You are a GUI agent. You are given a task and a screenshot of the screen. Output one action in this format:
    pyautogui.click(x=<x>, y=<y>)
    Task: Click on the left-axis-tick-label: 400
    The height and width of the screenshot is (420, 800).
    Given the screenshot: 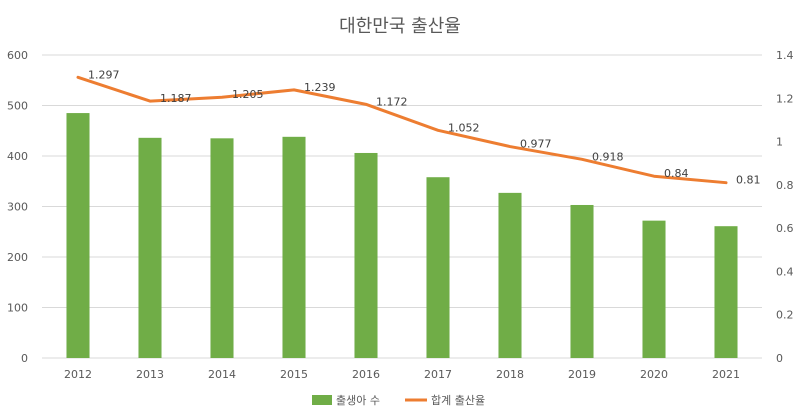 What is the action you would take?
    pyautogui.click(x=17, y=156)
    